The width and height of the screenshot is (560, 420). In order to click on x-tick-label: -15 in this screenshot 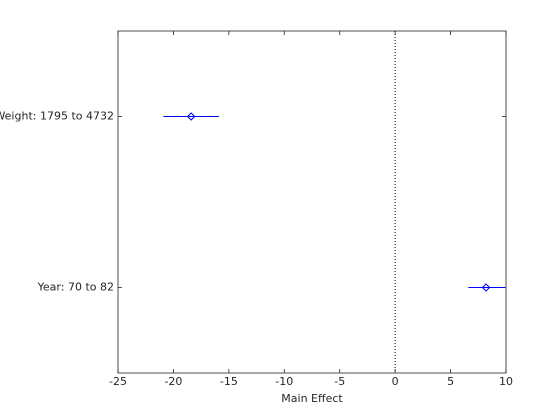, I will do `click(229, 381)`.